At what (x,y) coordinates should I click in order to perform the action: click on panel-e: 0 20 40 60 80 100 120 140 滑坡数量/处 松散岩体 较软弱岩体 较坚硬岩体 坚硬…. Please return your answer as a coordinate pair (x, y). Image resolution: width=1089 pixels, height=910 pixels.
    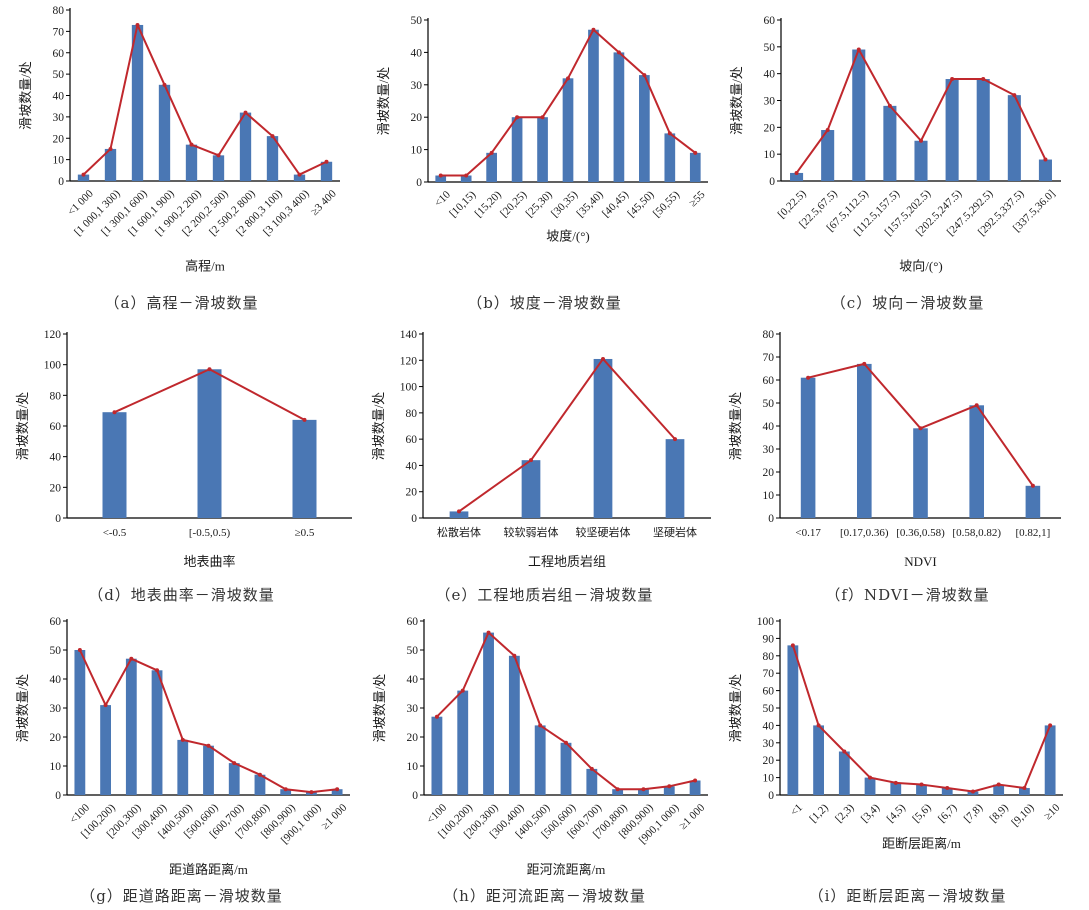
    Looking at the image, I should click on (544, 465).